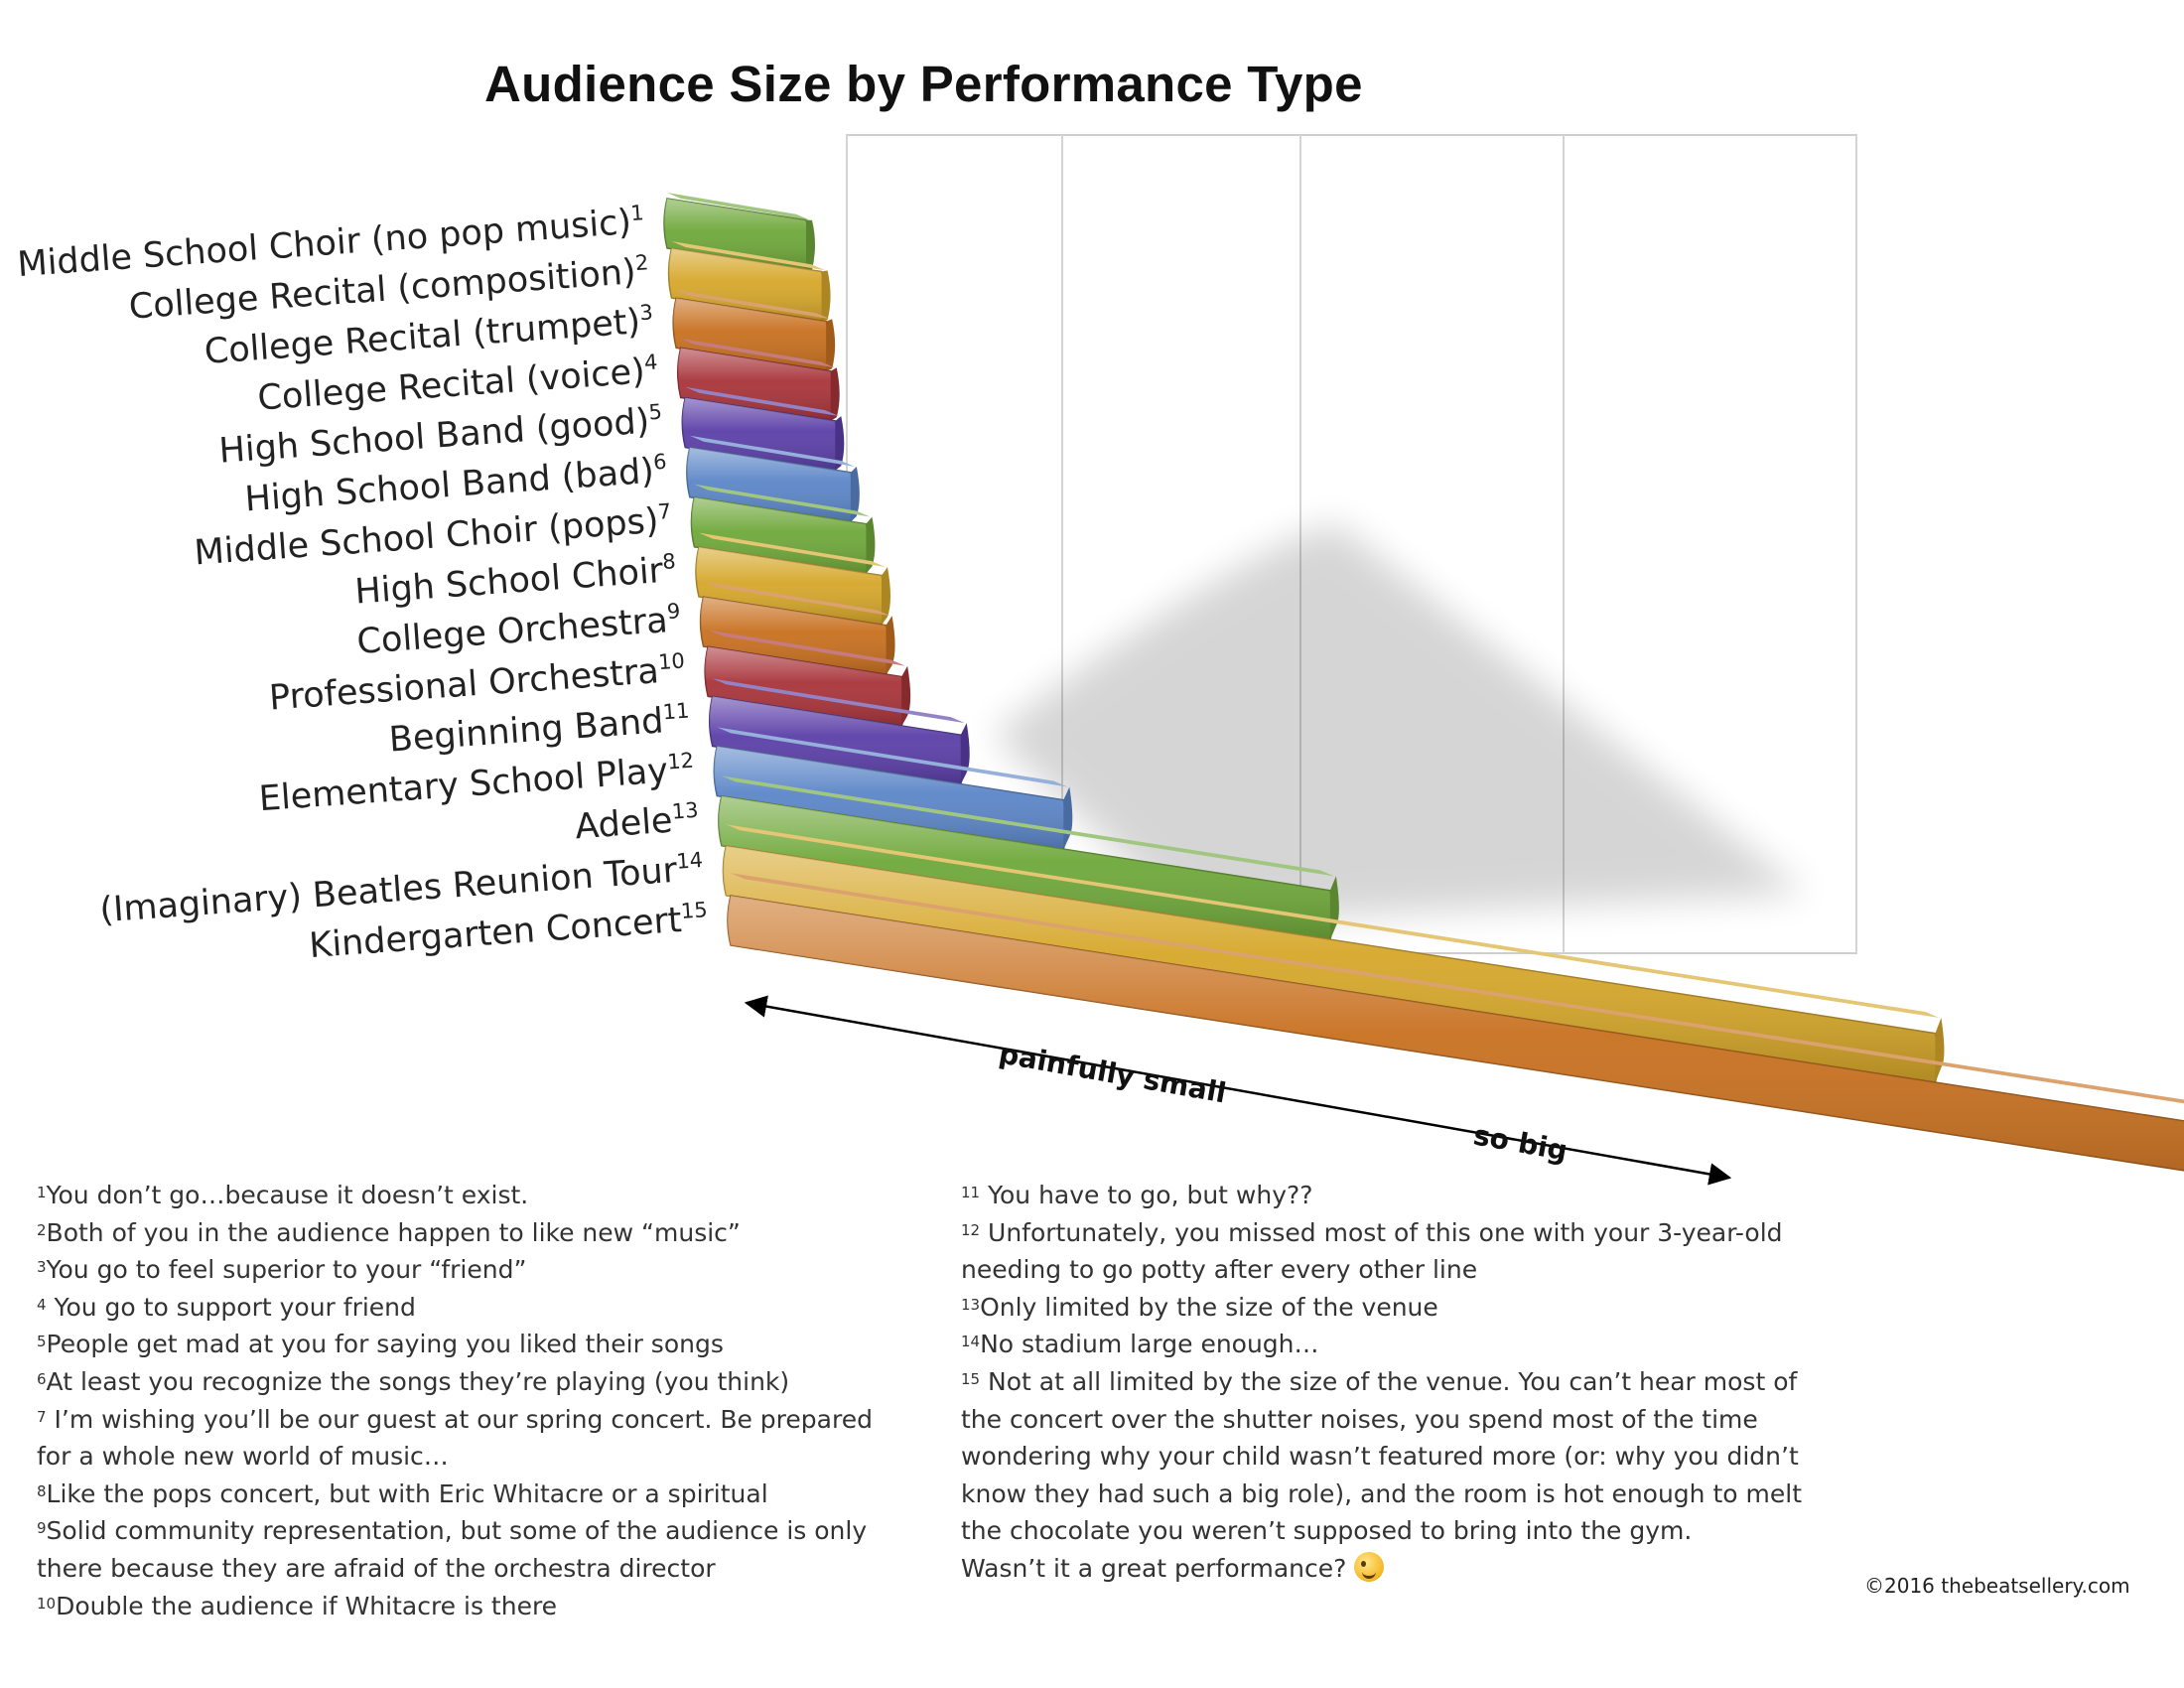 The image size is (2184, 1688). What do you see at coordinates (655, 412) in the screenshot?
I see `footnote-mark: 5` at bounding box center [655, 412].